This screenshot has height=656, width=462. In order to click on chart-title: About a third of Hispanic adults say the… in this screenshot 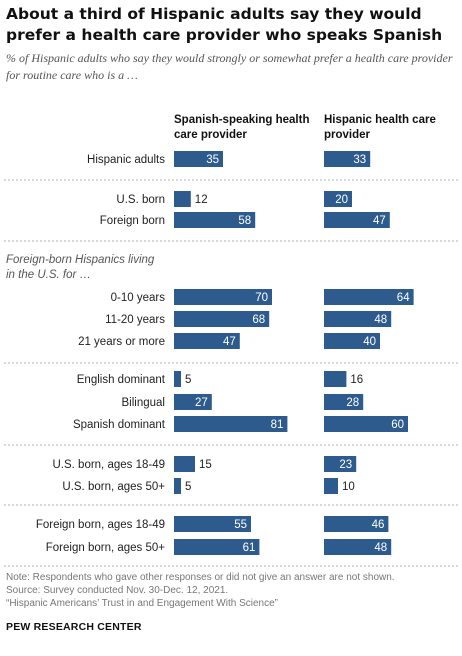, I will do `click(224, 24)`.